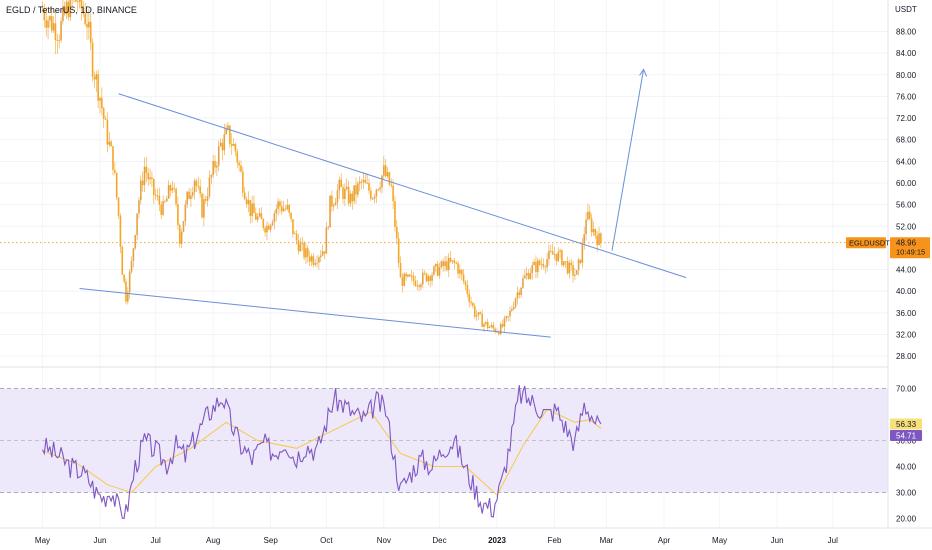 This screenshot has width=932, height=550. Describe the element at coordinates (906, 161) in the screenshot. I see `price-tick-label: 64.00` at that location.